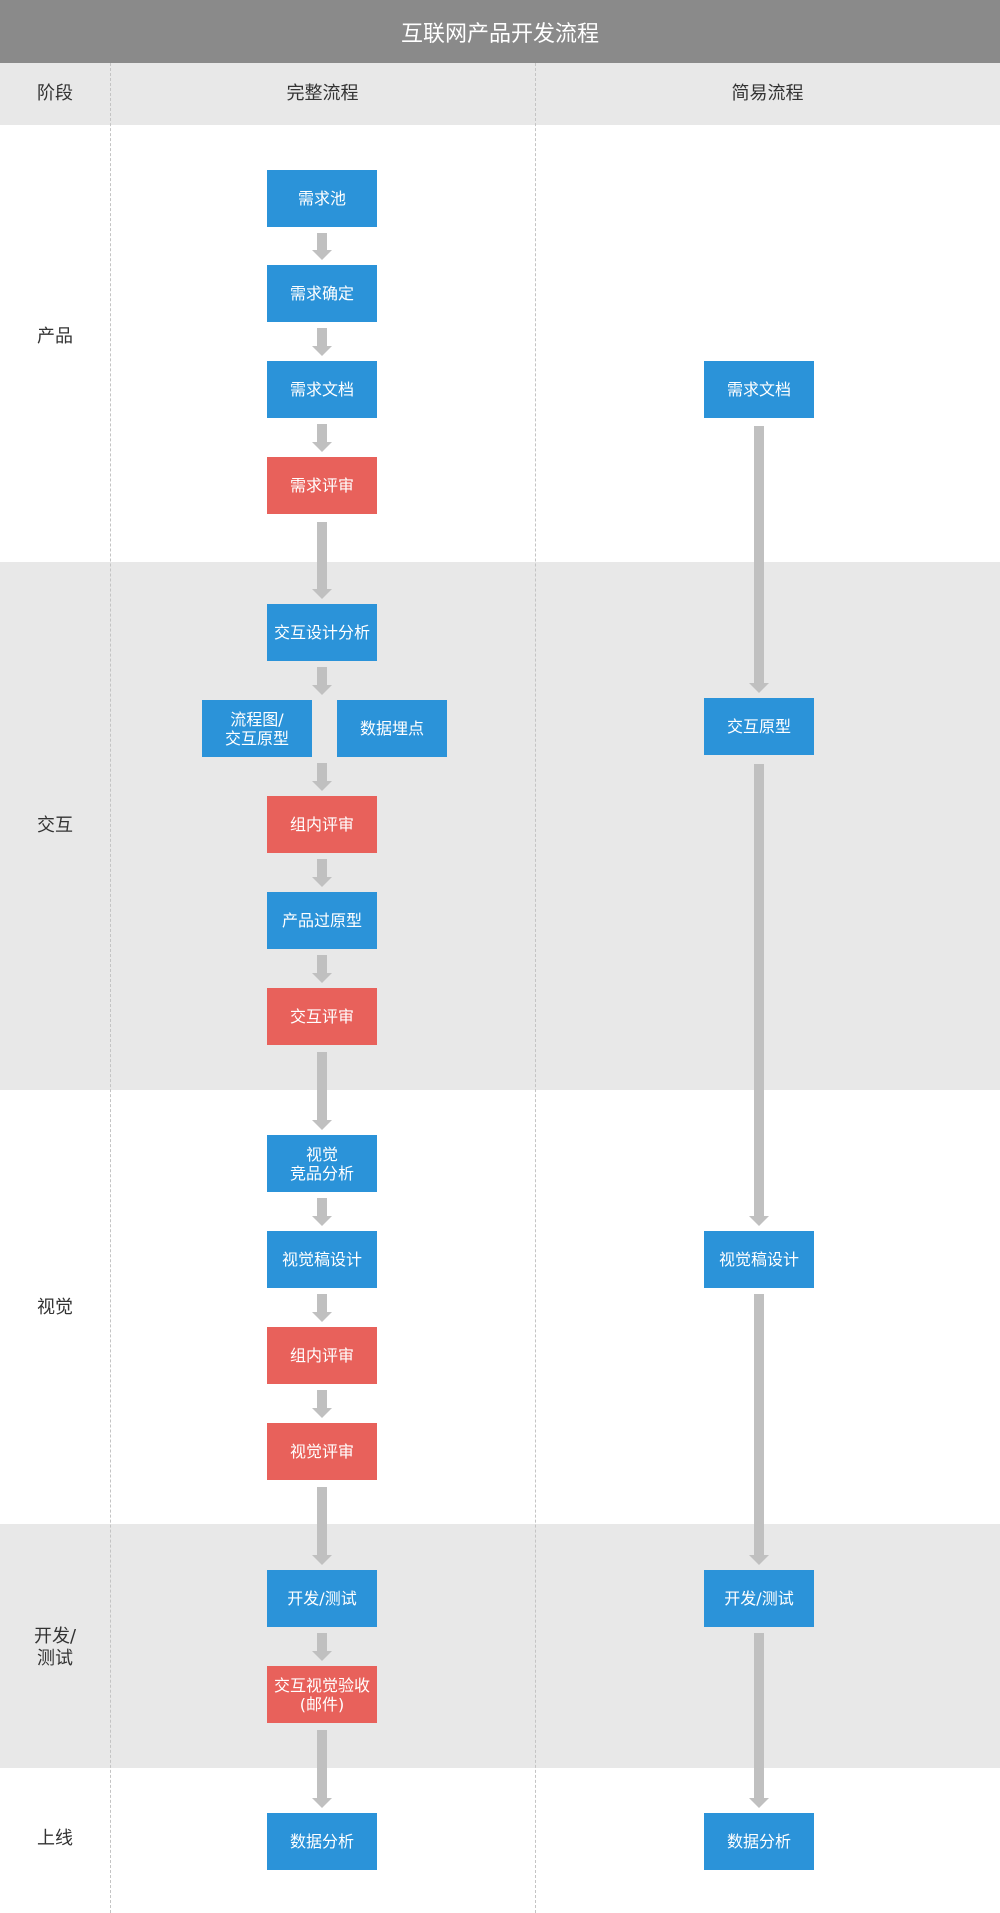  I want to click on header-full-flow: 完整流程, so click(322, 93).